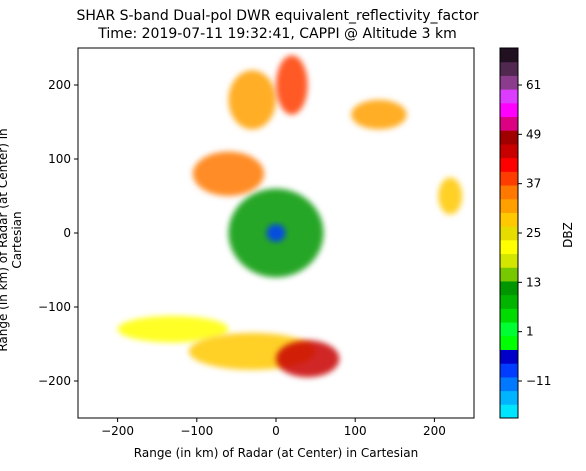  I want to click on x-axis: −200 −100 0 100 200, so click(273, 428).